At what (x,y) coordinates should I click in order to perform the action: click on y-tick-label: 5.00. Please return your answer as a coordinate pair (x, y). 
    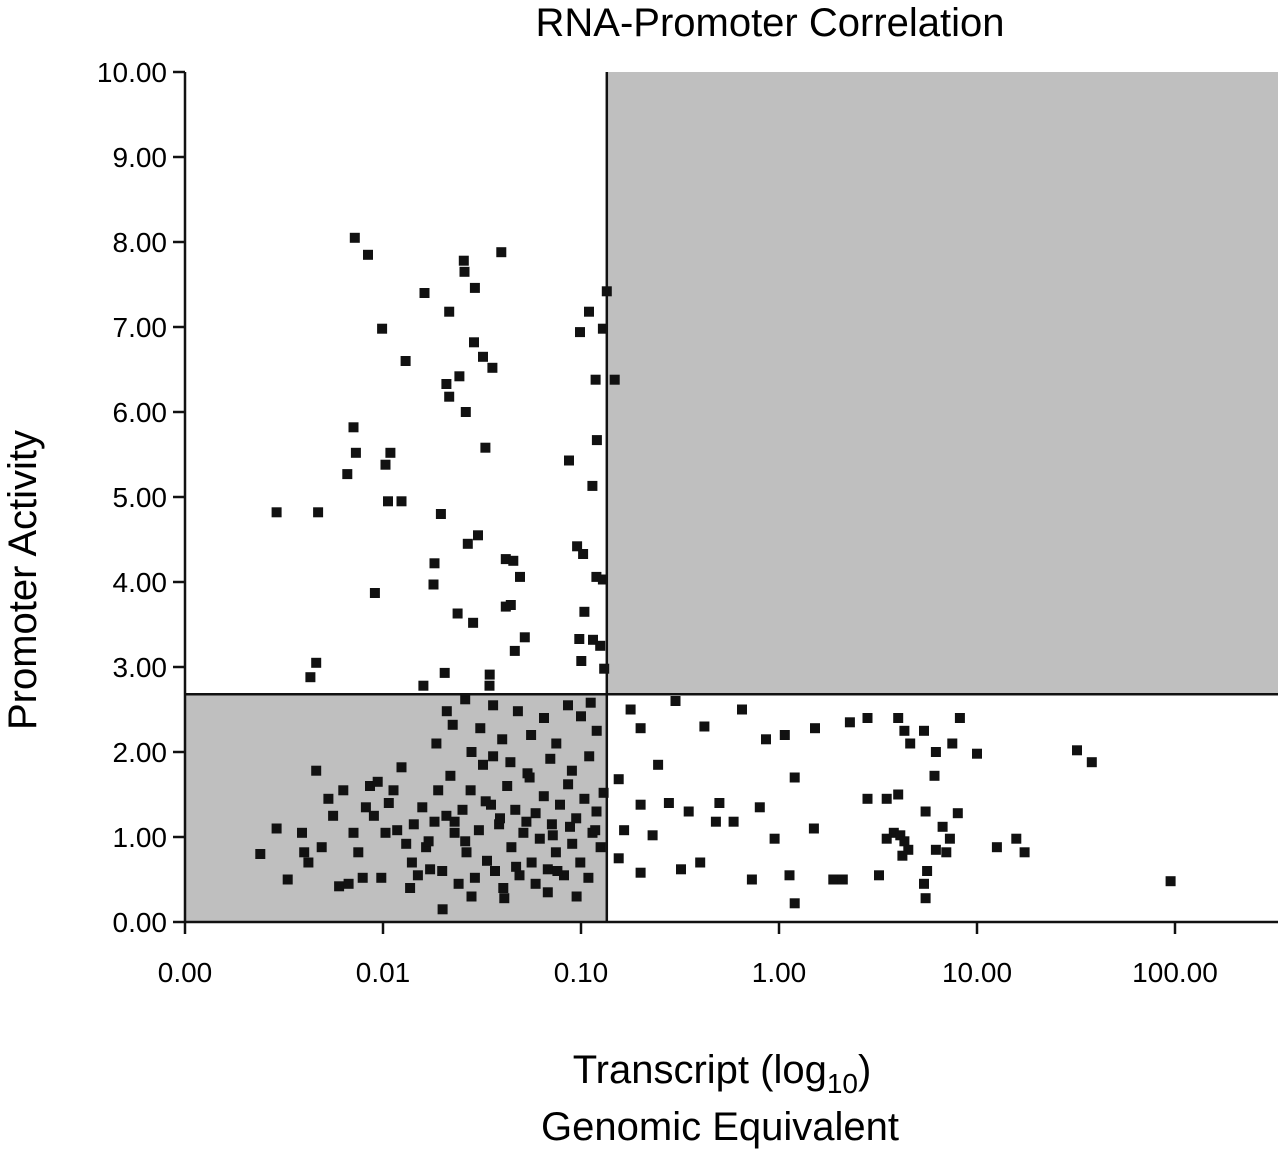
    Looking at the image, I should click on (140, 497).